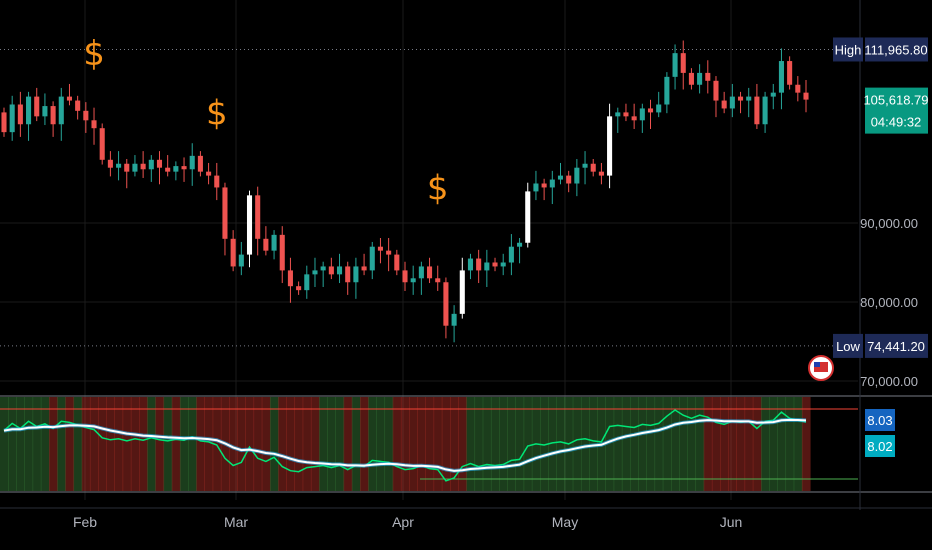 The height and width of the screenshot is (550, 932). Describe the element at coordinates (848, 49) in the screenshot. I see `high-tag-label-bg` at that location.